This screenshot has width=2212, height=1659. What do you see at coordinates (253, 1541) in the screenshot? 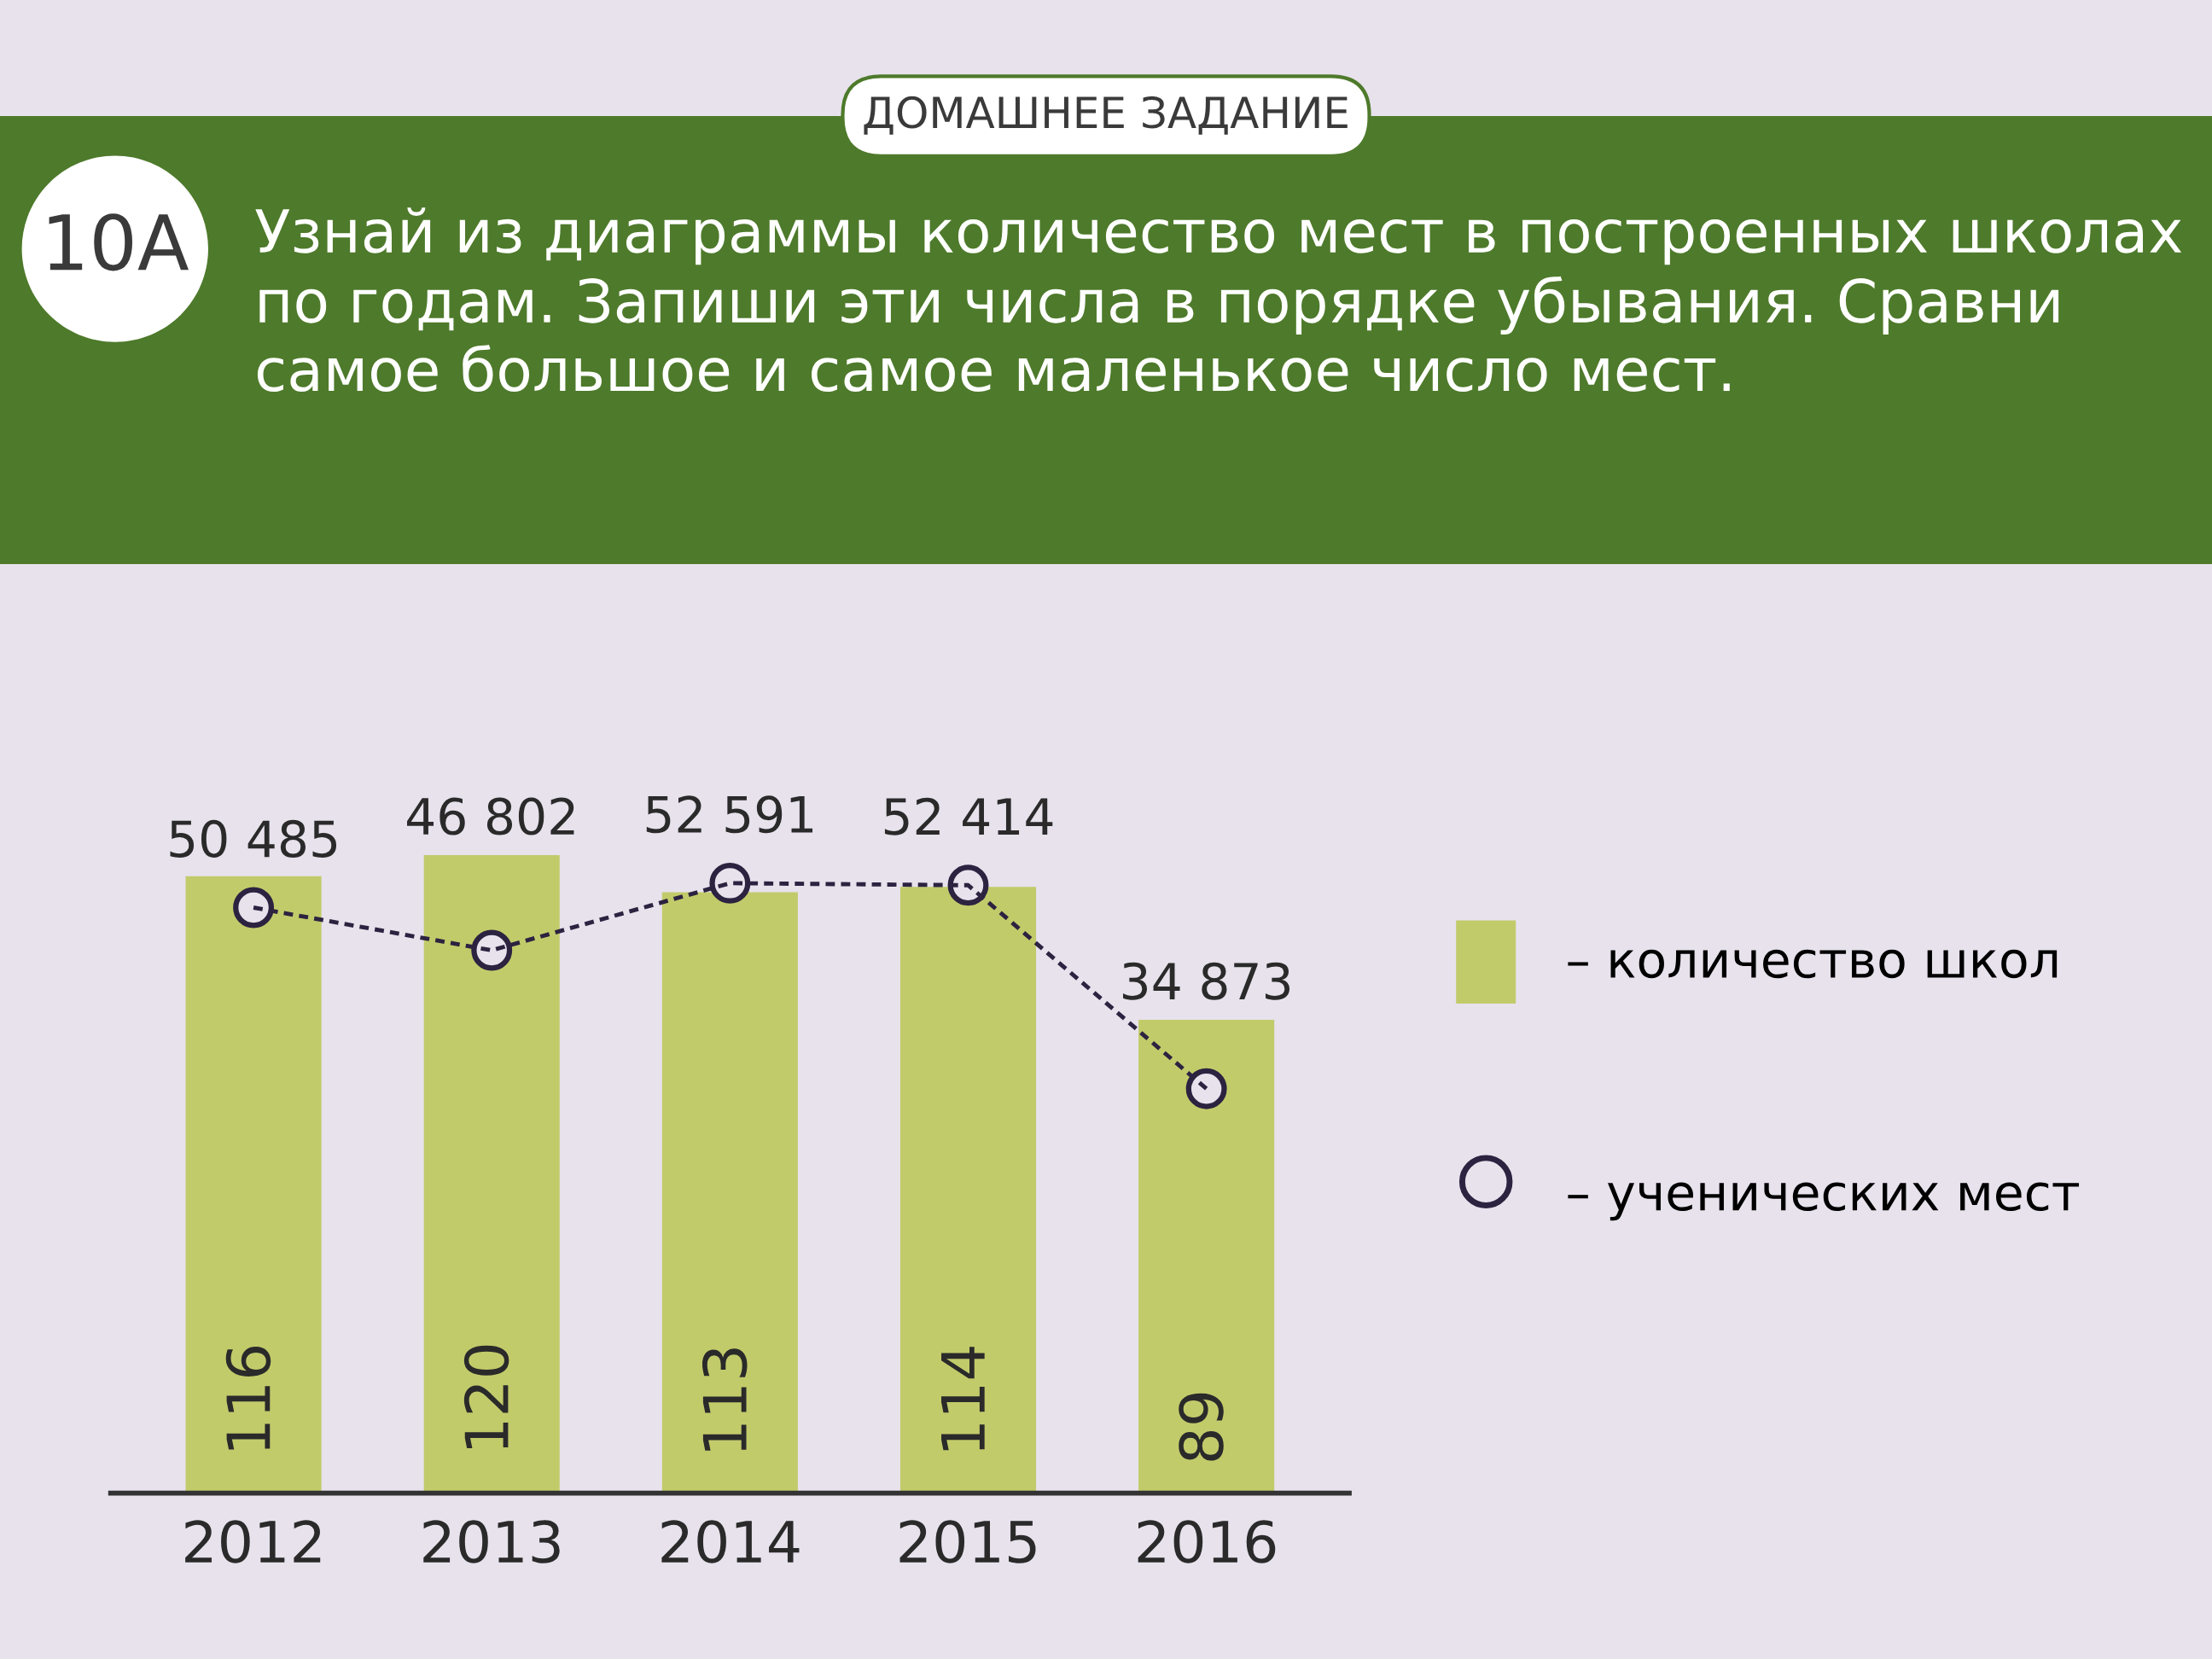
I see `x-tick-label: 2012` at bounding box center [253, 1541].